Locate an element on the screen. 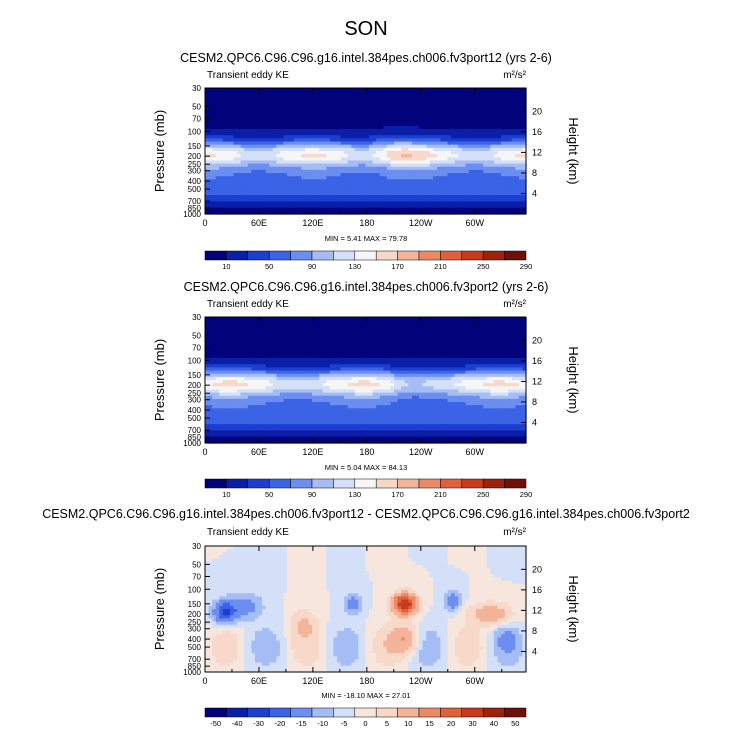 Image resolution: width=732 pixels, height=732 pixels. x-tick-label: 120E is located at coordinates (312, 223).